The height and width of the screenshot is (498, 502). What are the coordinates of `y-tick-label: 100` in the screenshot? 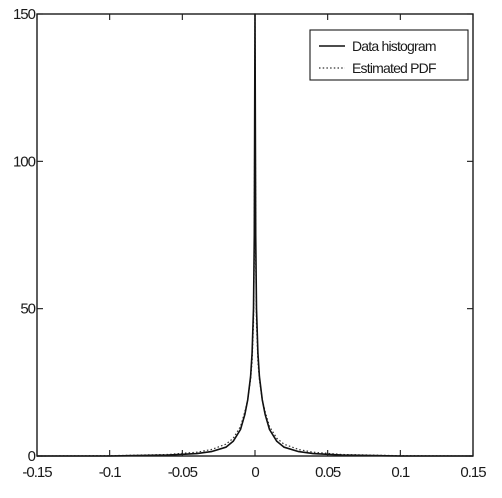 It's located at (24, 161).